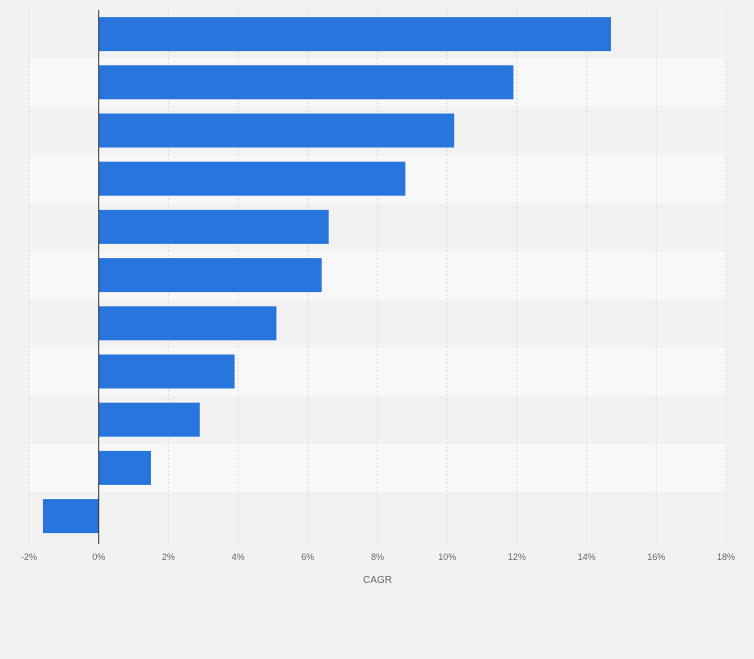 This screenshot has height=659, width=754. I want to click on x-tick-label: 4%, so click(238, 557).